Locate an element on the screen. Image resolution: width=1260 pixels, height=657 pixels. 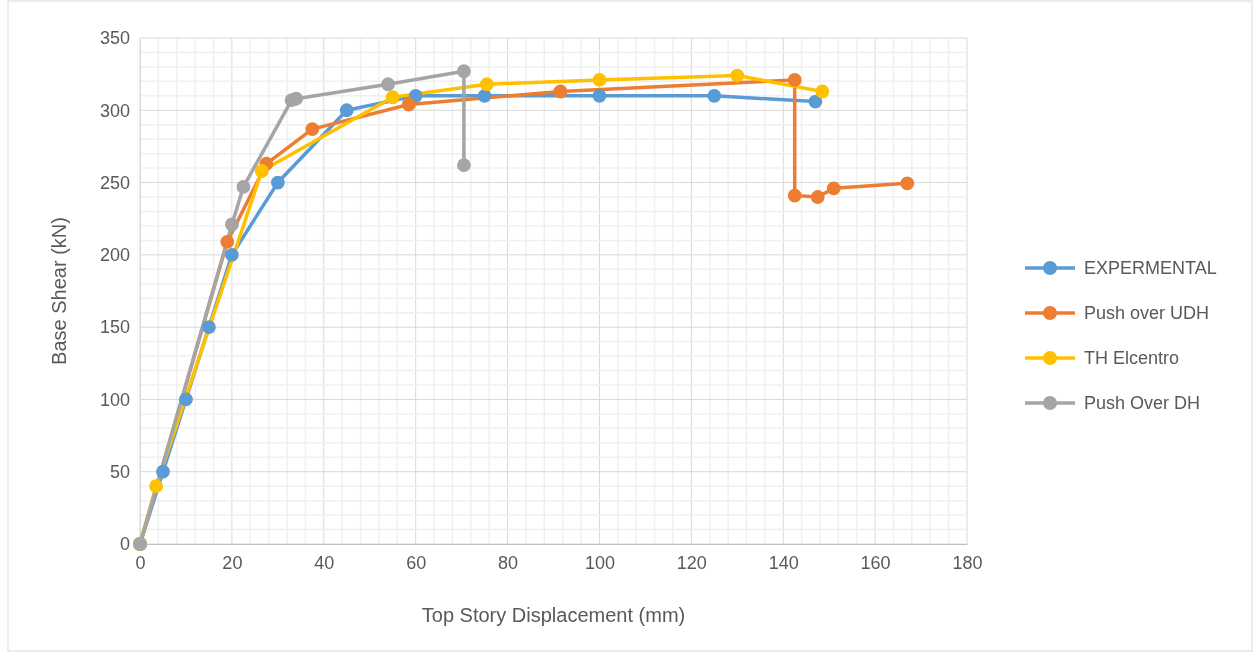
y-axis-title: Base Shear (kN) is located at coordinates (59, 291).